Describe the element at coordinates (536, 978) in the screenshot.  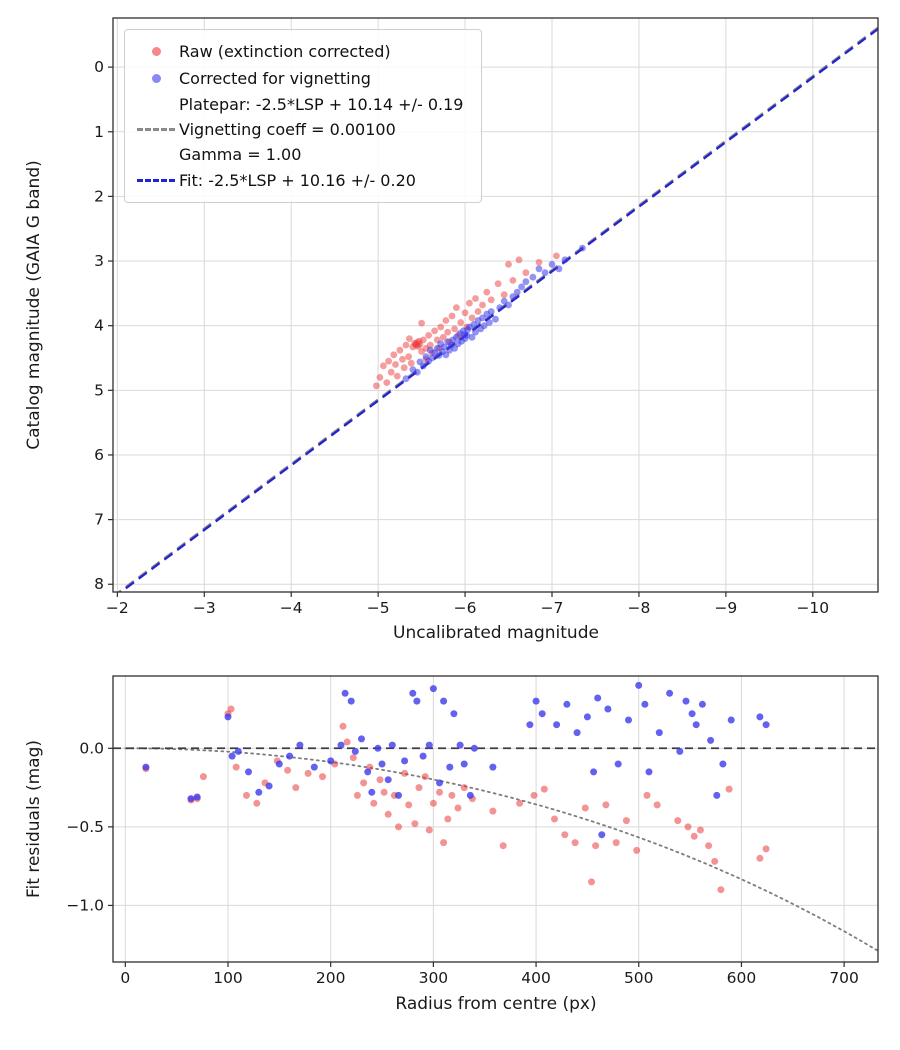
I see `x-tick-label: 400` at that location.